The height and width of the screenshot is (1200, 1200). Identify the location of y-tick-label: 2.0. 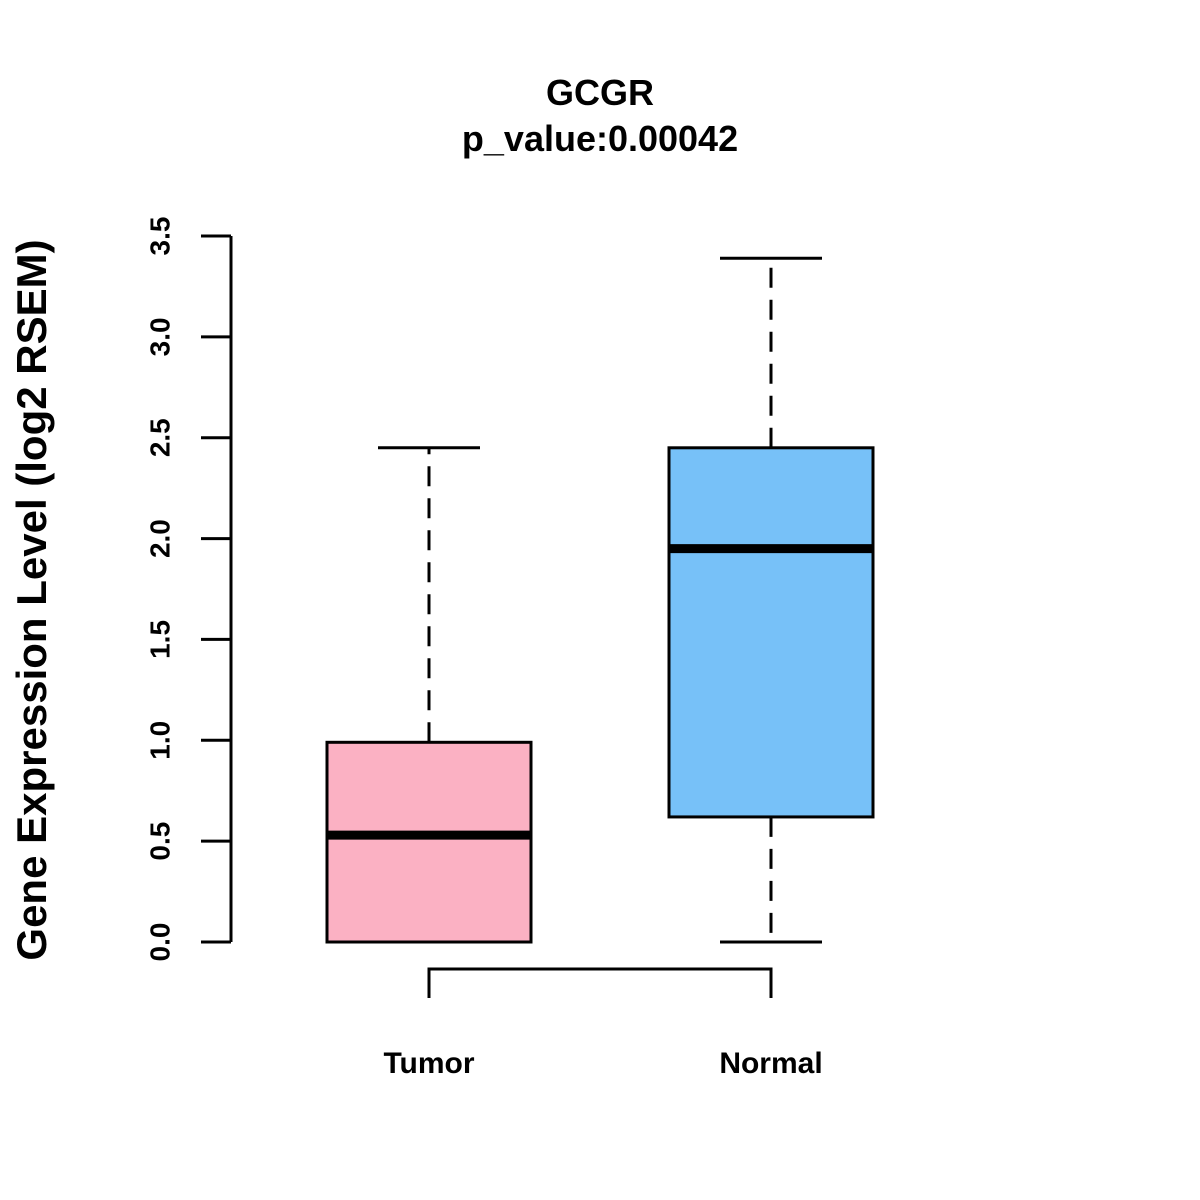
(160, 538).